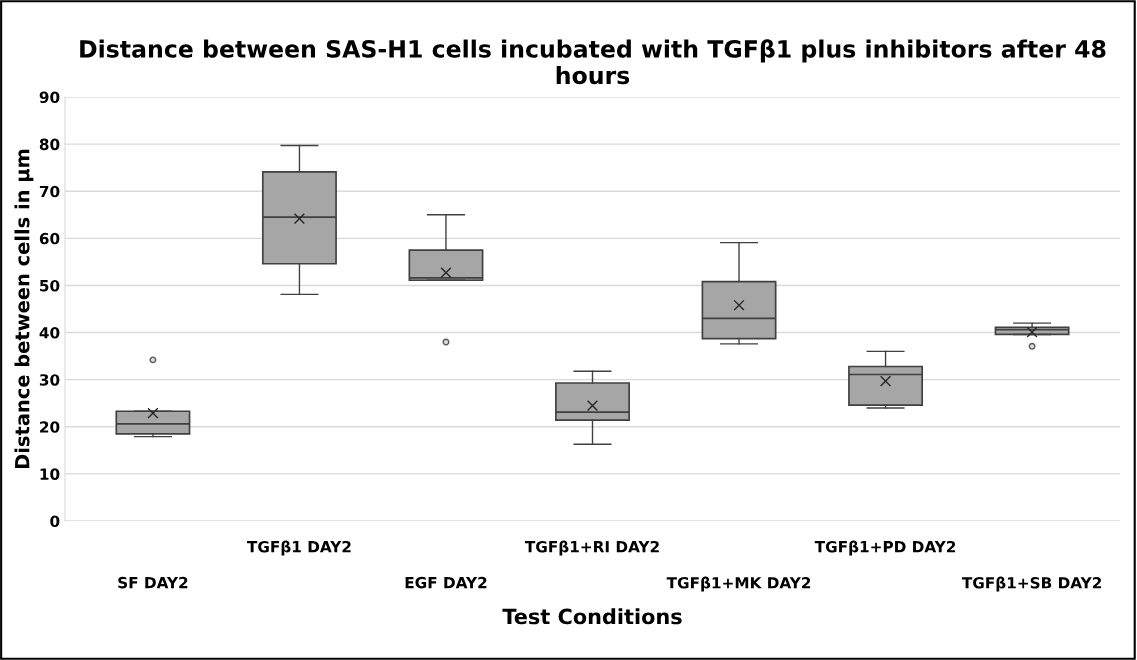 The image size is (1137, 660). I want to click on y-tick-label: 20, so click(50, 427).